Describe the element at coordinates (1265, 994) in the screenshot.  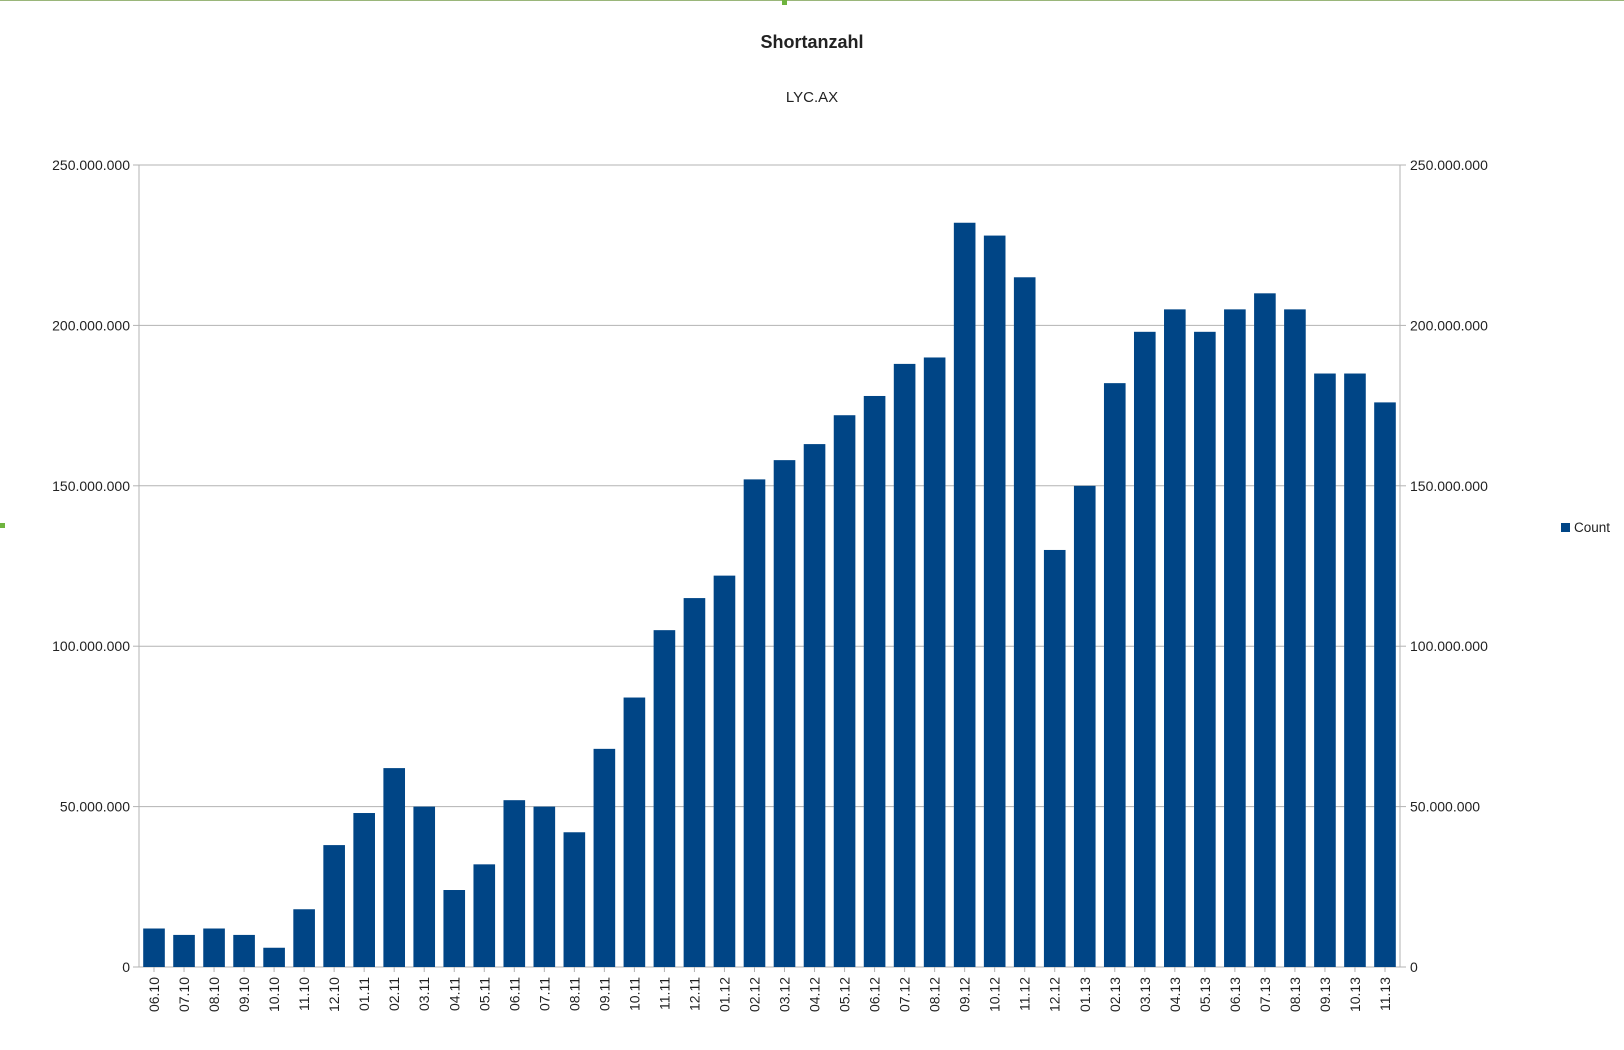
I see `x-tick-label: 07.13` at that location.